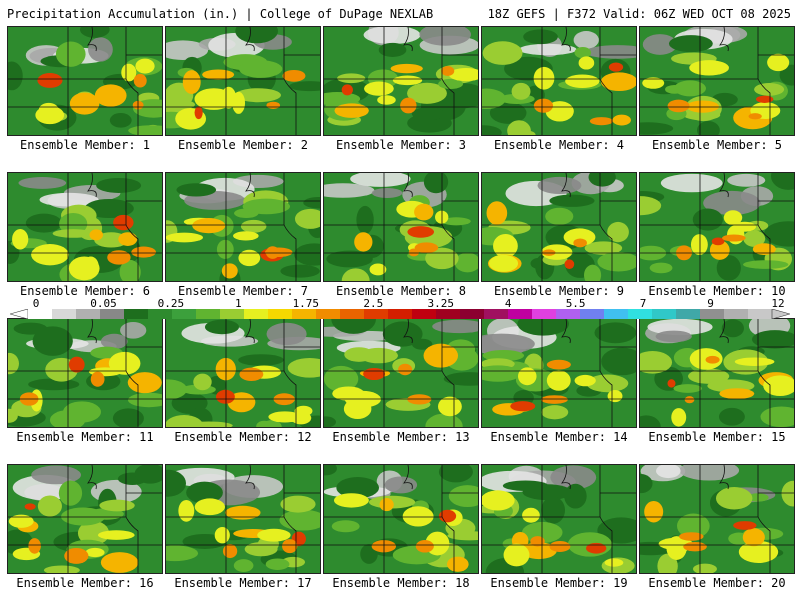 Image resolution: width=800 pixels, height=600 pixels. What do you see at coordinates (559, 583) in the screenshot?
I see `member-label: Ensemble Member: 19` at bounding box center [559, 583].